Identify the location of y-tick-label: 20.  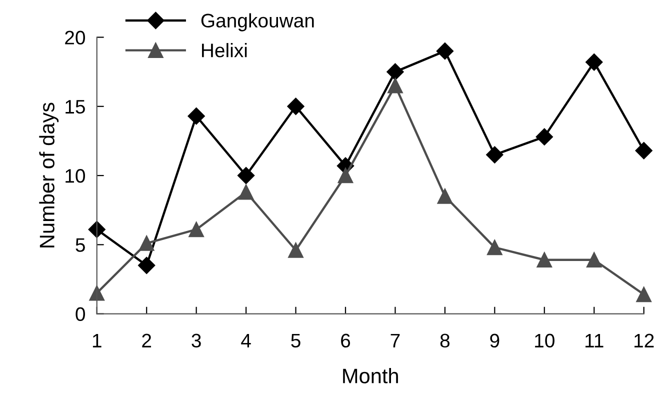
(75, 37).